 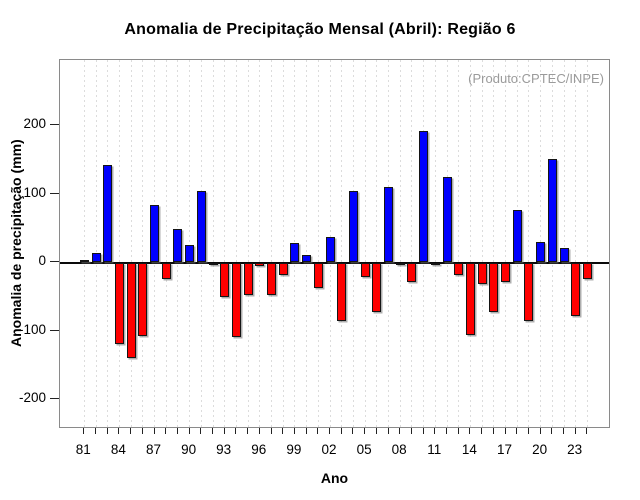 I want to click on bar-1982, so click(x=96, y=257).